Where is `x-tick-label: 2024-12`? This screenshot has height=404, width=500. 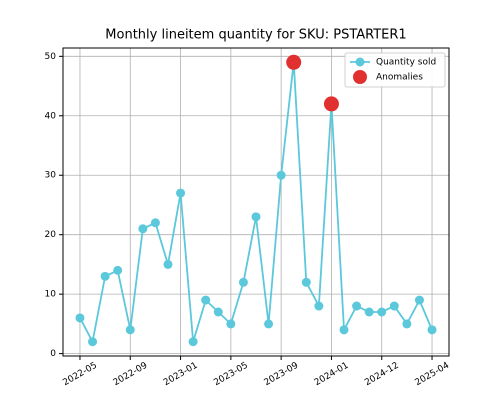
x-tick-label: 2024-12 is located at coordinates (382, 374).